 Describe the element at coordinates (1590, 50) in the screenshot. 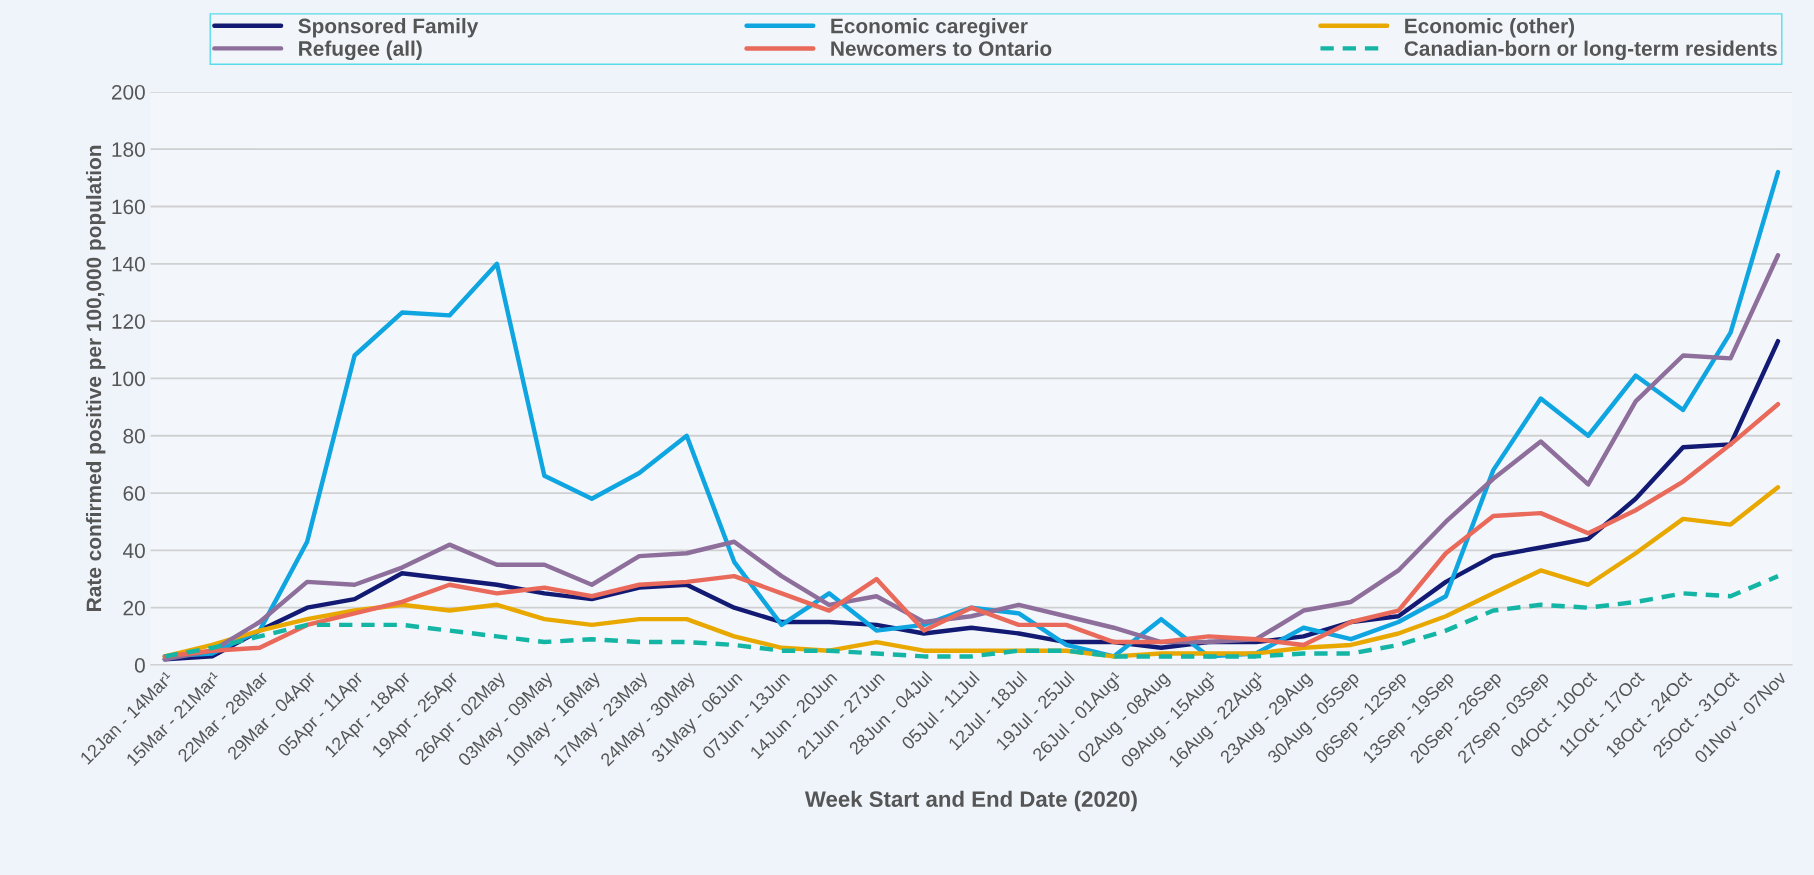

I see `legend-label: Canadian-born or long-term residents` at that location.